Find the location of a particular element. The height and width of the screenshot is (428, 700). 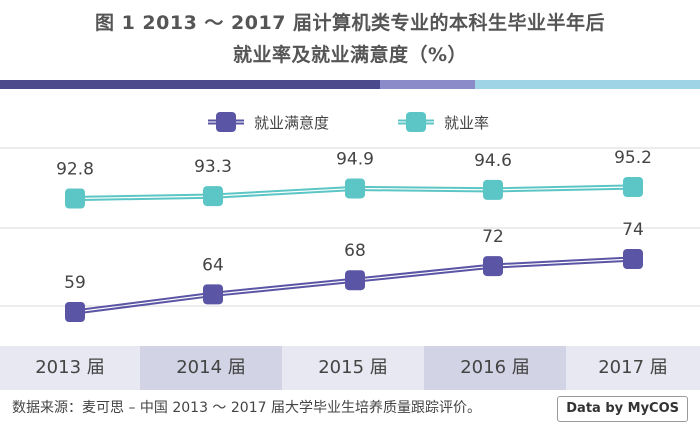

data-label: 92.8 is located at coordinates (75, 170).